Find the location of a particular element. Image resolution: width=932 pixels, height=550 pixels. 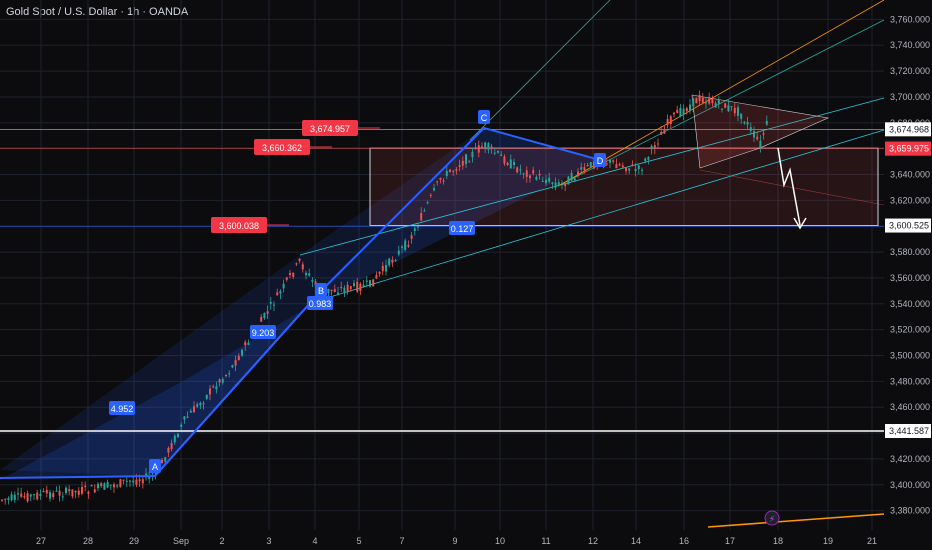

price-tick-label: 3,560.000 is located at coordinates (910, 278).